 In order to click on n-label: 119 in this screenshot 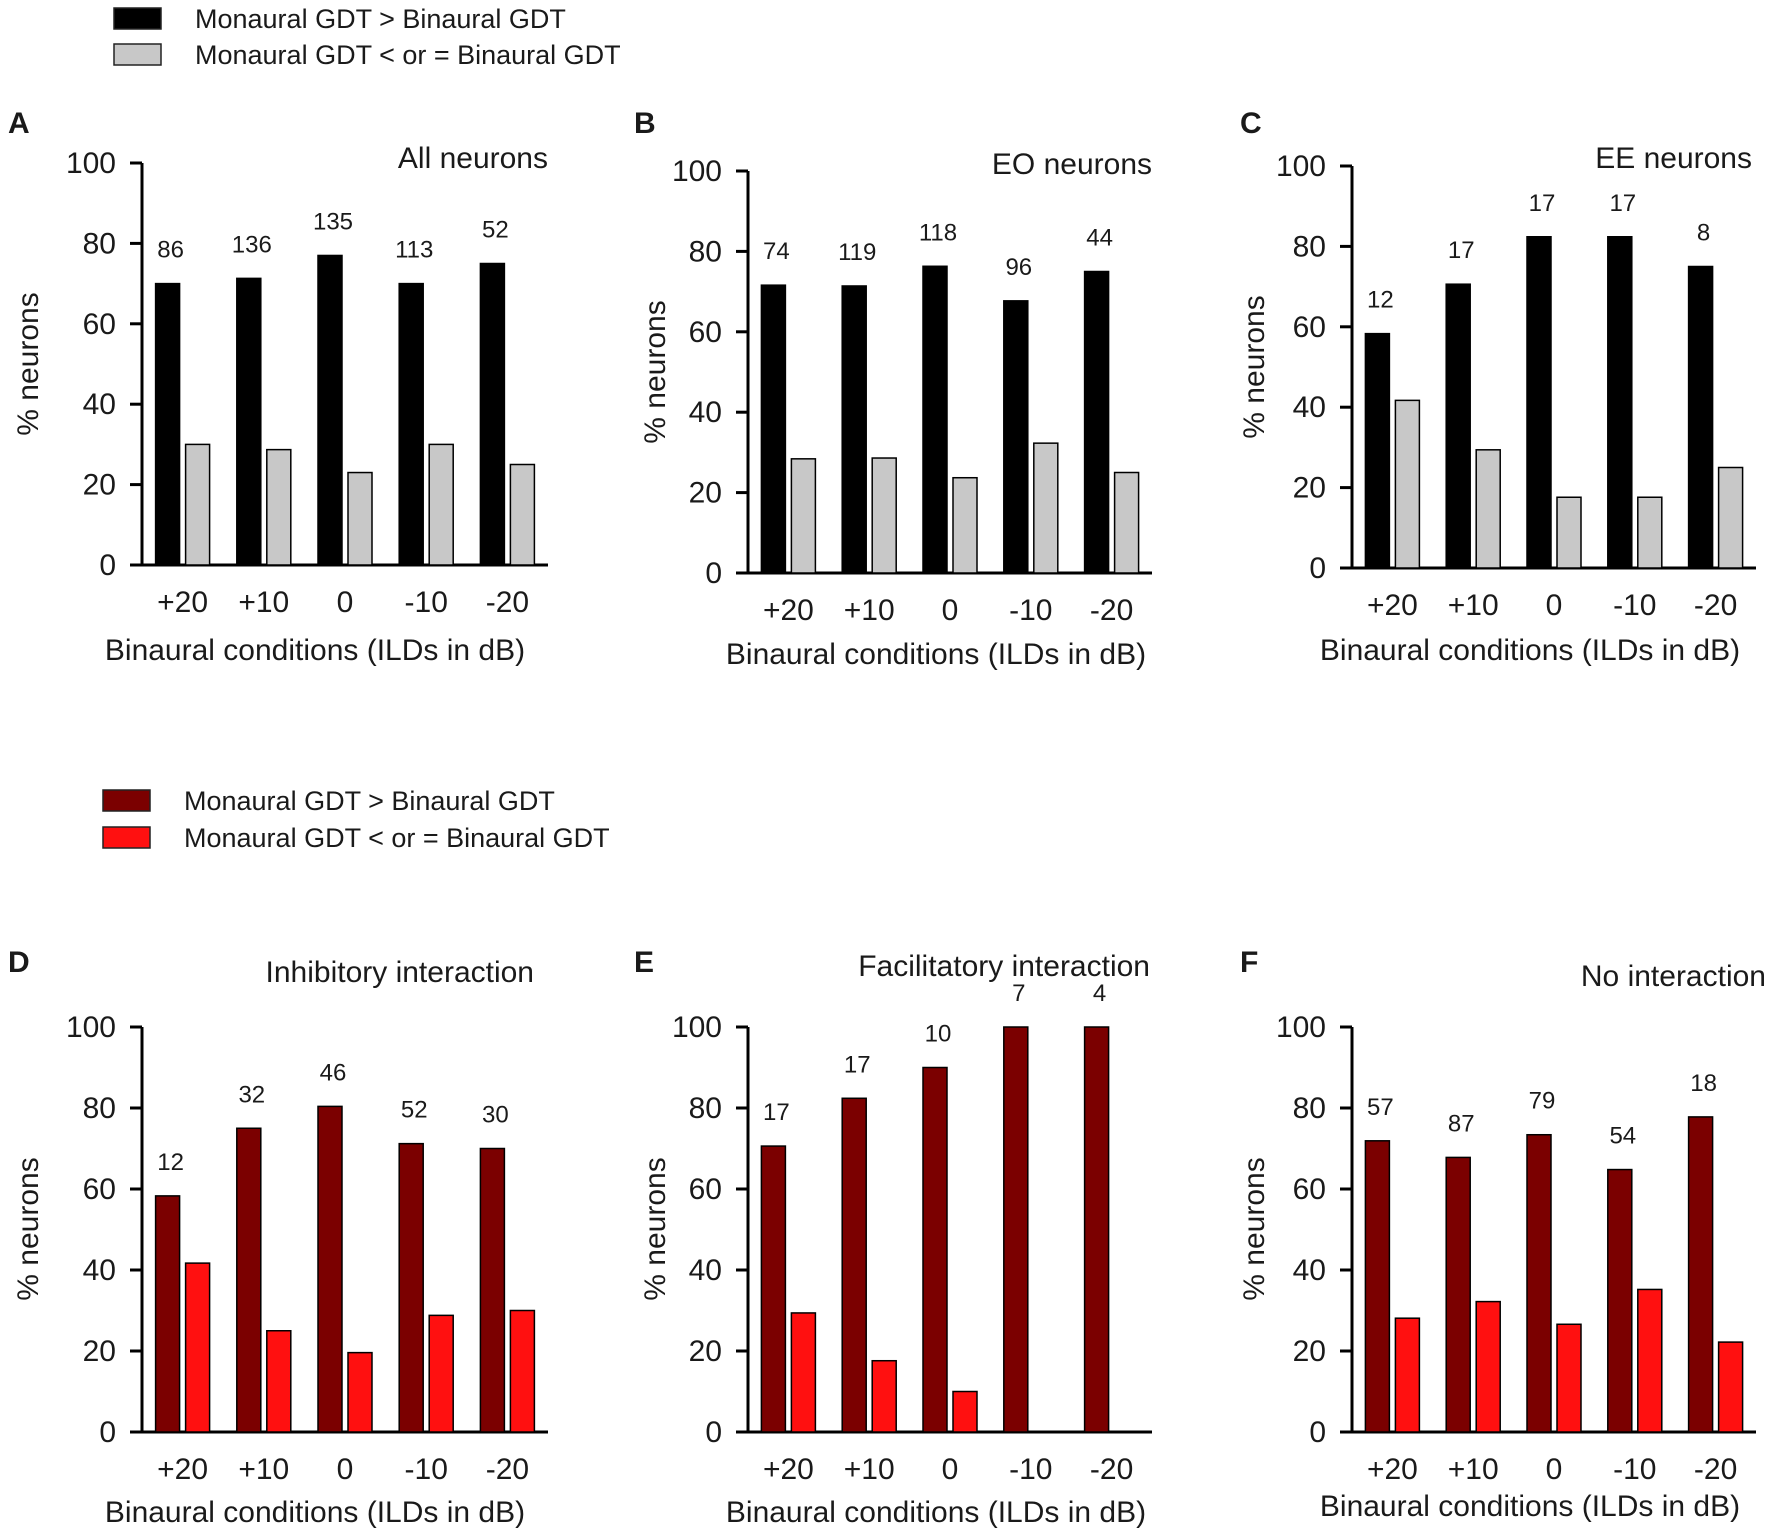, I will do `click(857, 252)`.